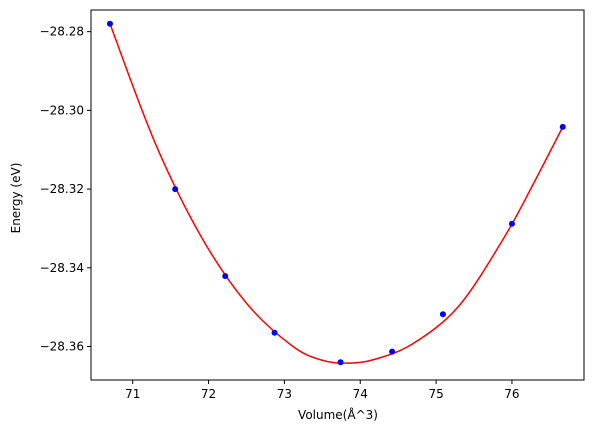  I want to click on y-tick-label: −28.30, so click(62, 110).